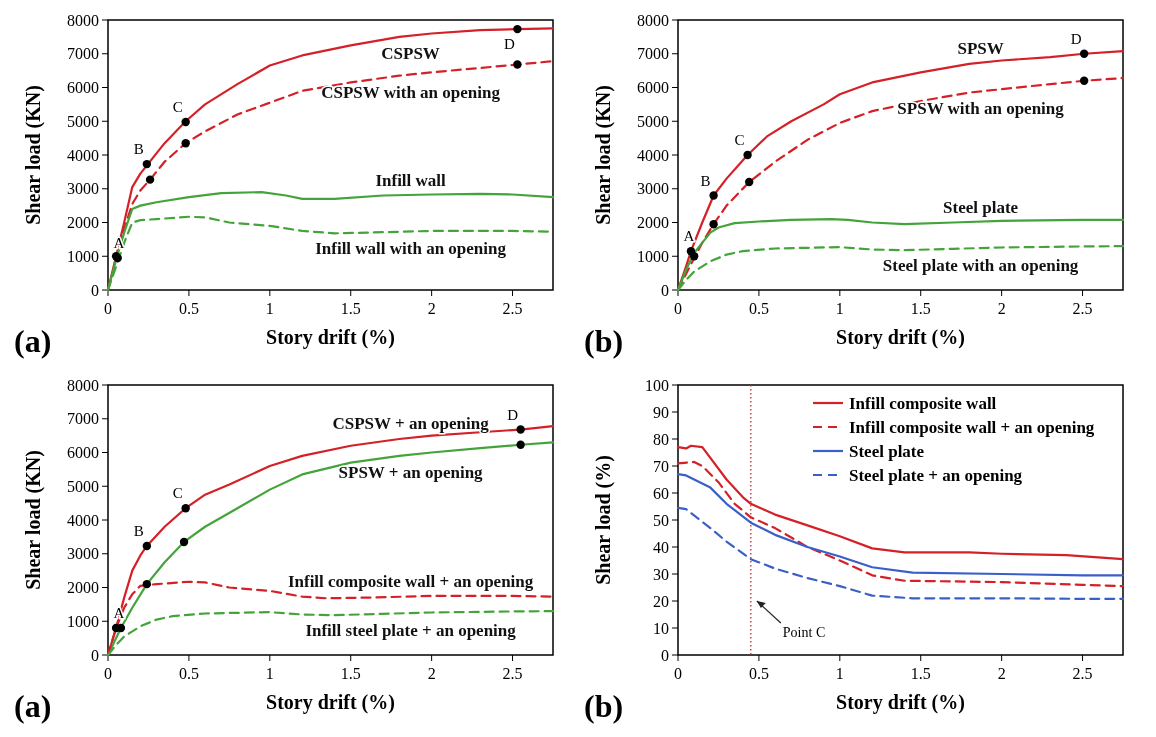 This screenshot has height=737, width=1156. What do you see at coordinates (981, 109) in the screenshot?
I see `series-label: SPSW with an opening` at bounding box center [981, 109].